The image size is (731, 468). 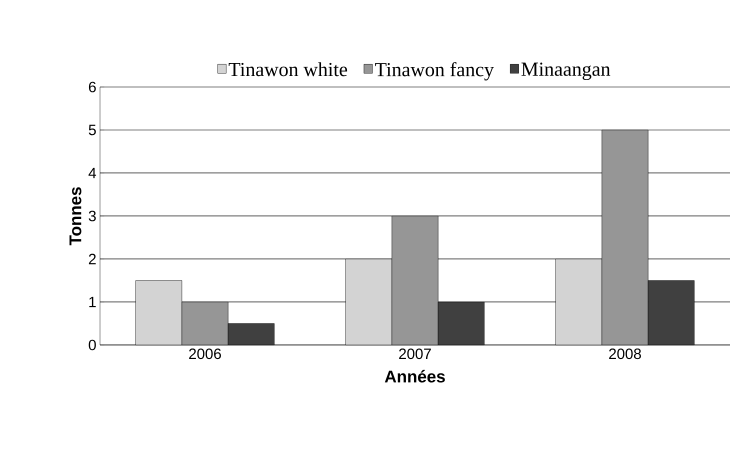 I want to click on y-tick-label: 4, so click(x=92, y=173).